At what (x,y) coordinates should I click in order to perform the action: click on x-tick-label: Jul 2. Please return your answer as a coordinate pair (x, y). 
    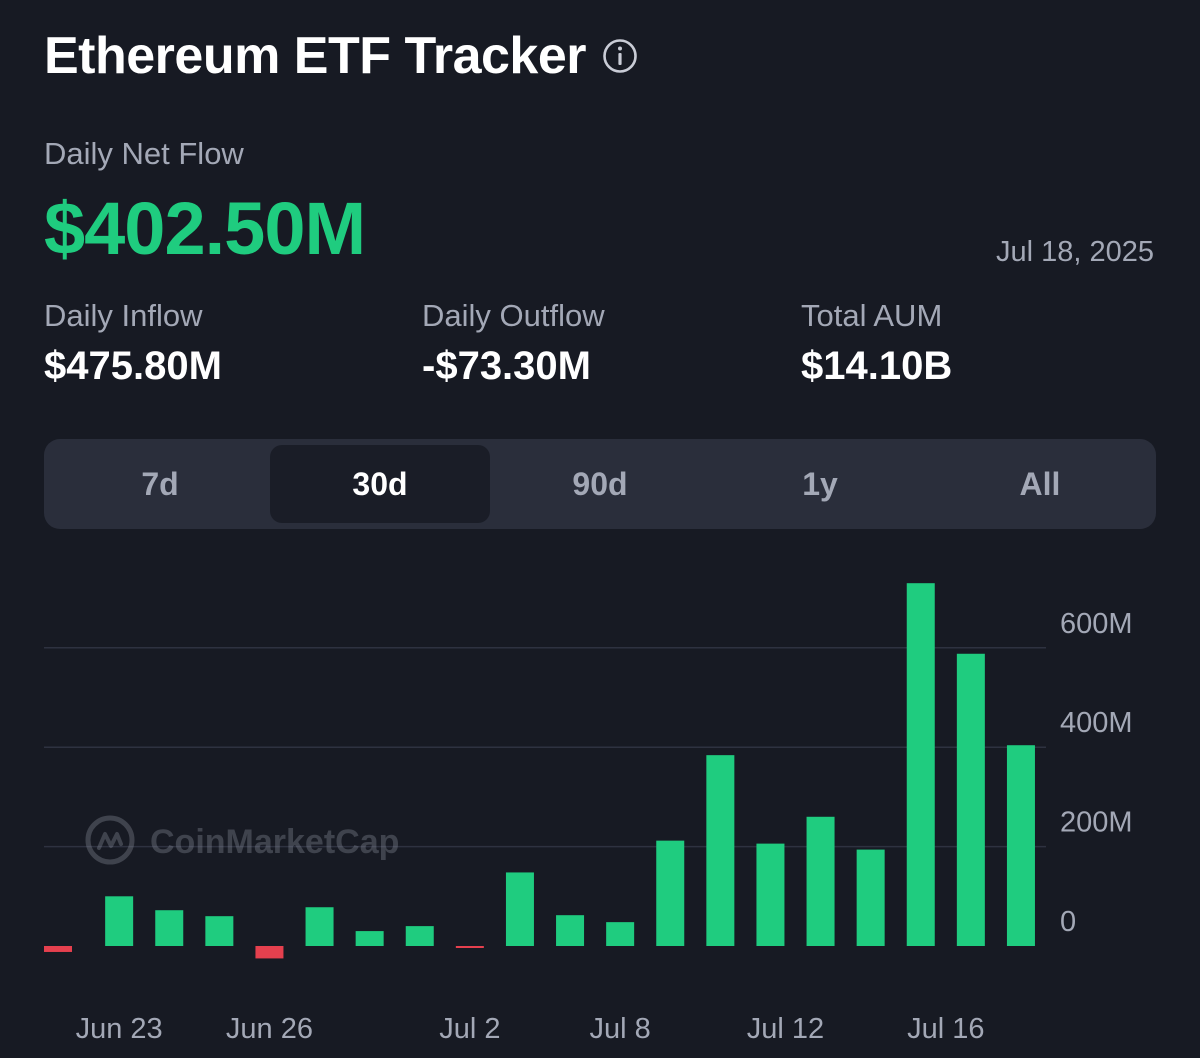
    Looking at the image, I should click on (469, 1029).